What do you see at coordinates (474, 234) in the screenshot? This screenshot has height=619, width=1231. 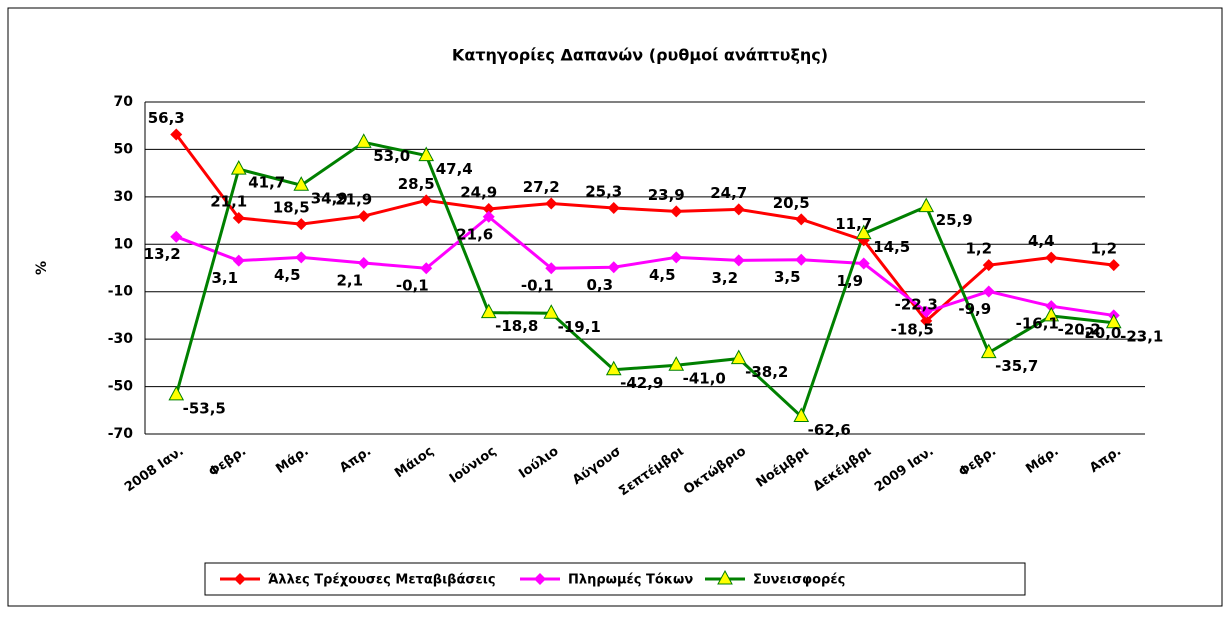 I see `data-label: 21,6` at bounding box center [474, 234].